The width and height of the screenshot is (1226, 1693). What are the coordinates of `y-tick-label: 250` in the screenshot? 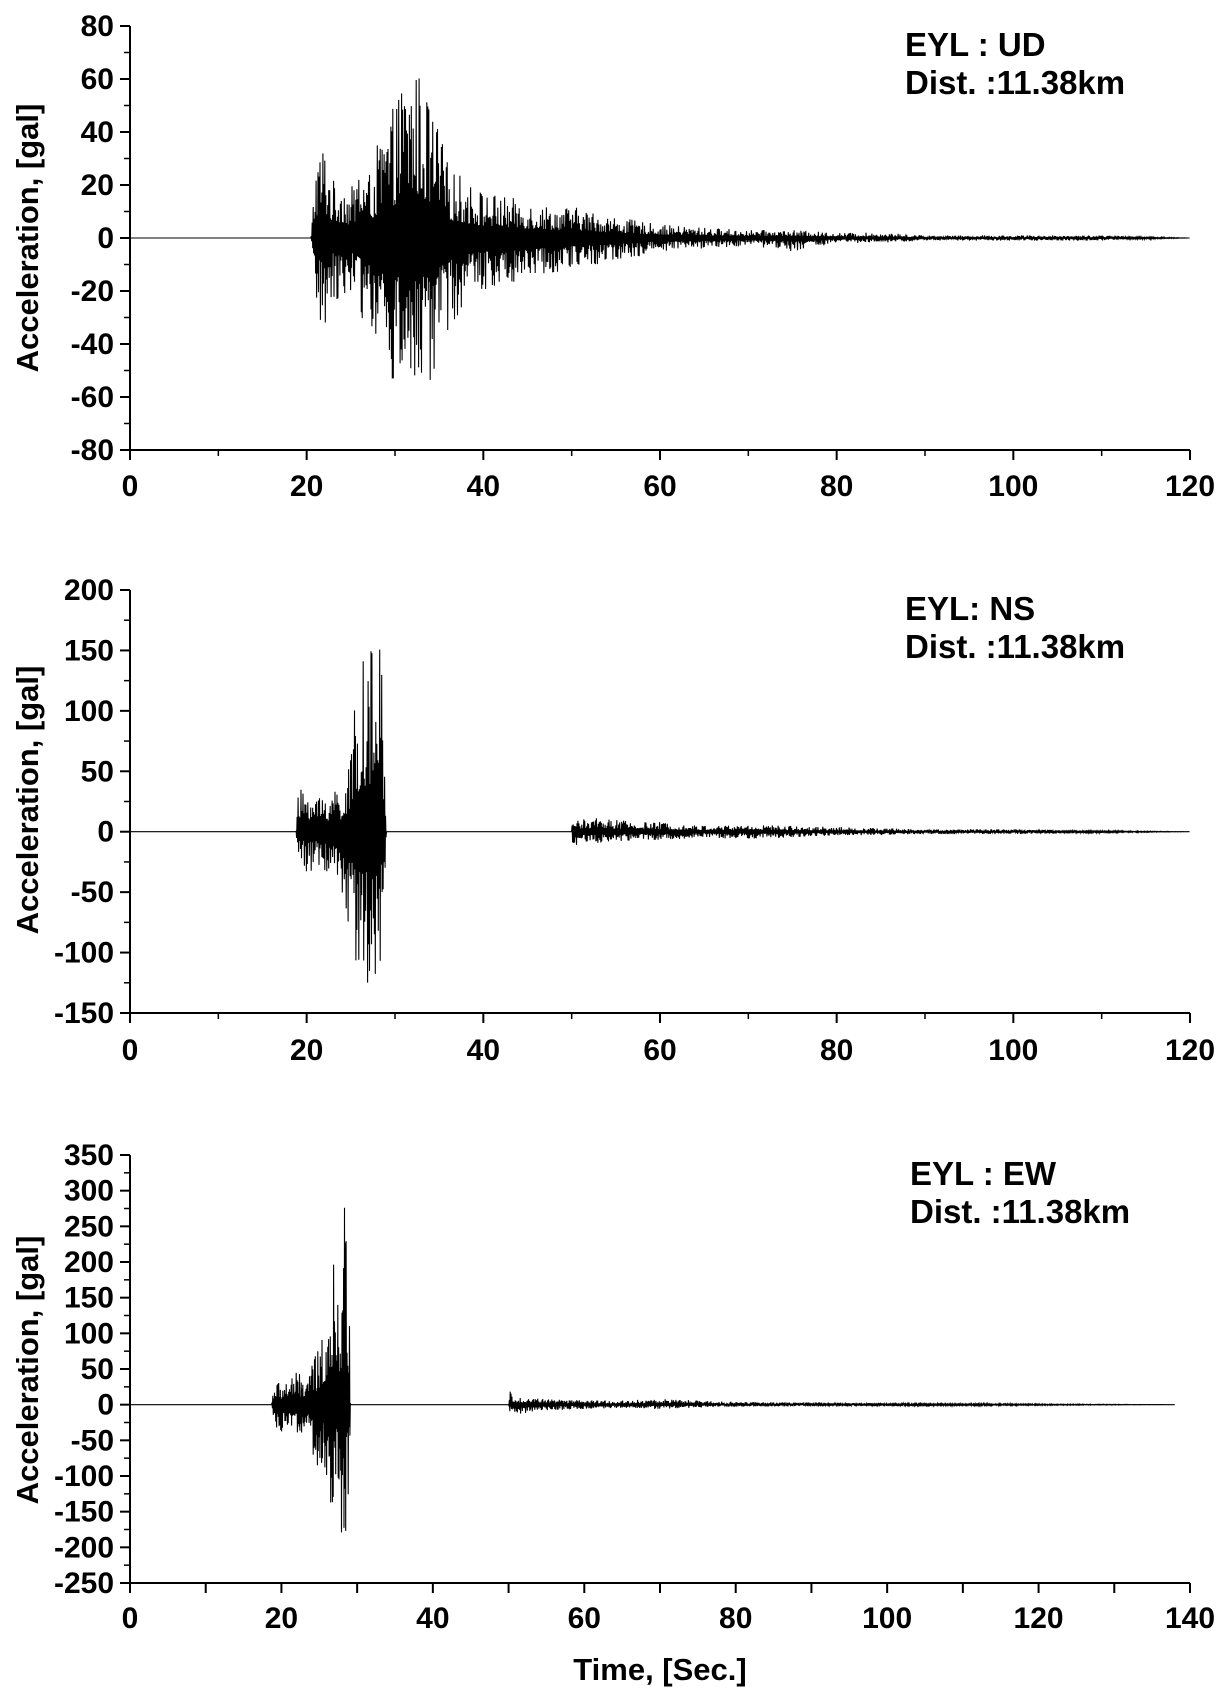 It's located at (89, 1226).